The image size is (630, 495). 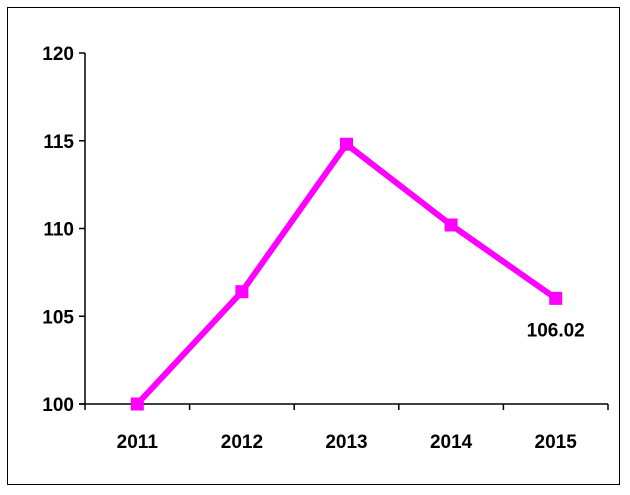 What do you see at coordinates (138, 442) in the screenshot?
I see `x-tick-label: 2011` at bounding box center [138, 442].